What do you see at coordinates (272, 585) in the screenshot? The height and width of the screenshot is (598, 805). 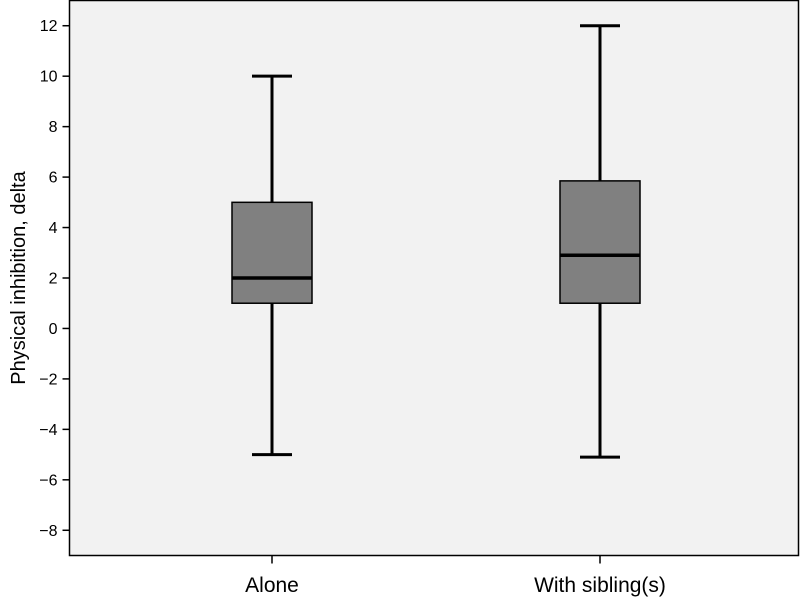 I see `x-tick-label: Alone` at bounding box center [272, 585].